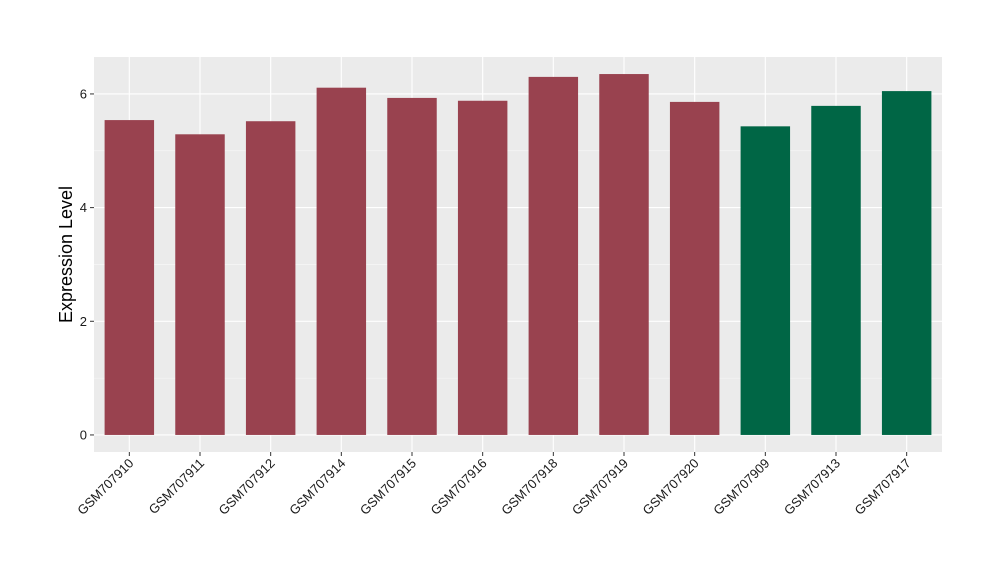 This screenshot has height=580, width=1000. I want to click on bar-gsm707920, so click(694, 268).